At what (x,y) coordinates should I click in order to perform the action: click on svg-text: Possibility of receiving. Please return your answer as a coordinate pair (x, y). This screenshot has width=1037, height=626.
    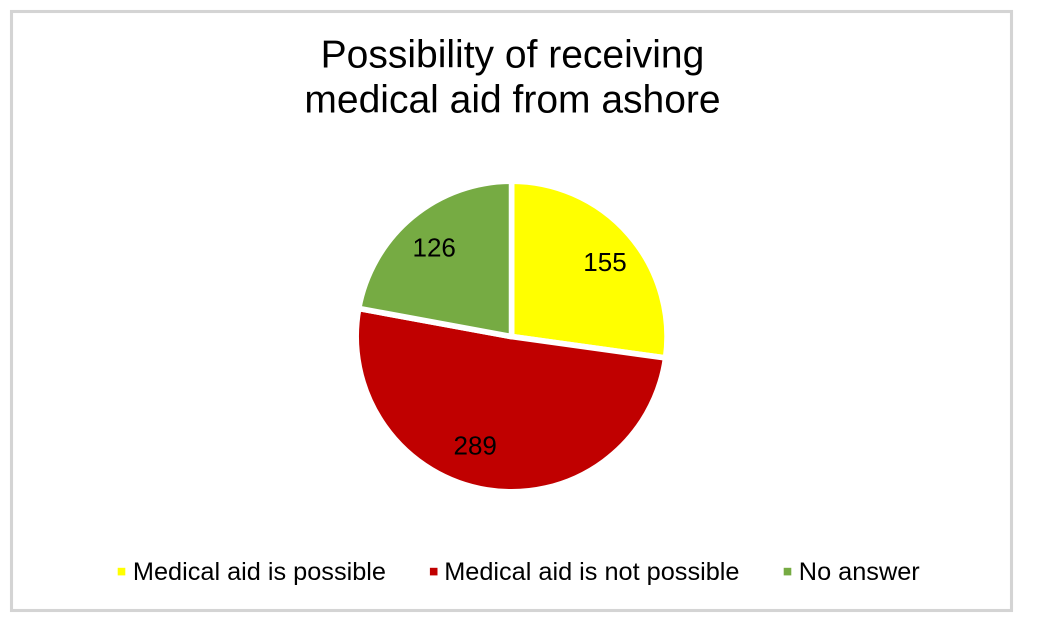
    Looking at the image, I should click on (513, 55).